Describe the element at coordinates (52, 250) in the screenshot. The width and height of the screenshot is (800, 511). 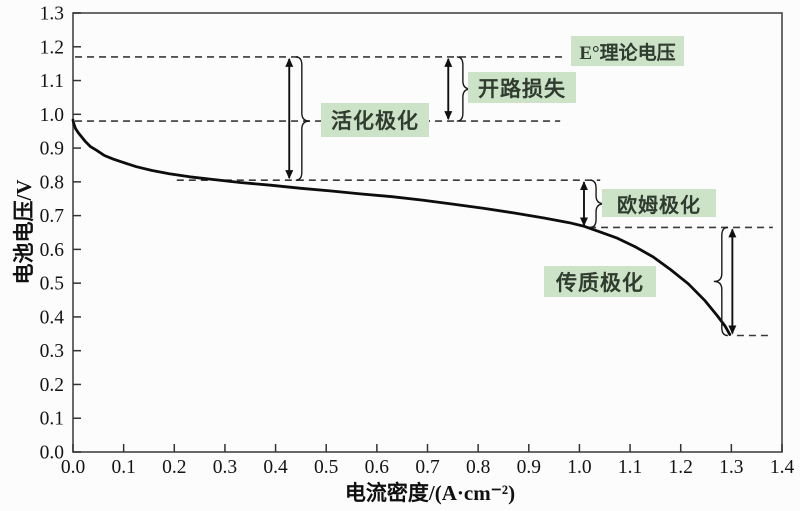
I see `y-tick-label: 0.6` at that location.